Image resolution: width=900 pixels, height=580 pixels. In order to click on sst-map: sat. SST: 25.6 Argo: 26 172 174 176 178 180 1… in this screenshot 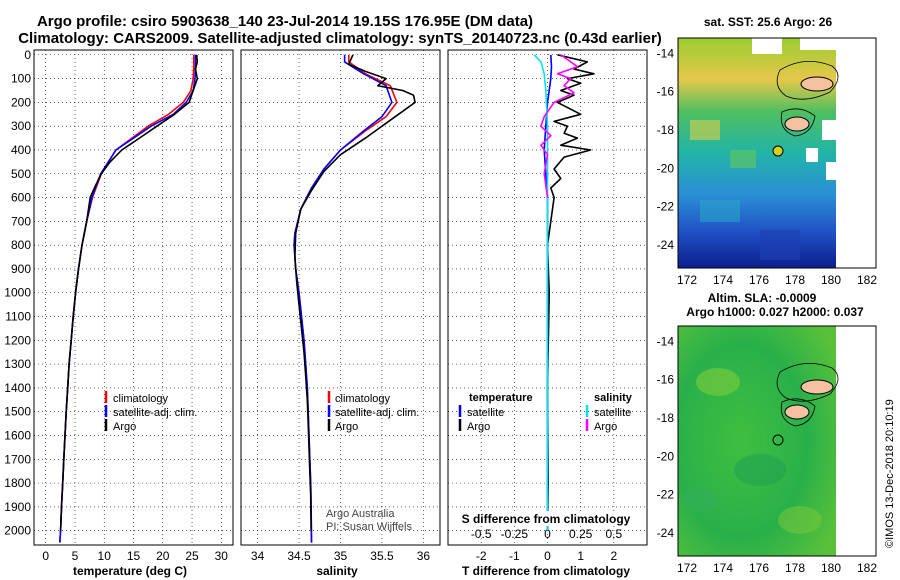, I will do `click(767, 151)`.